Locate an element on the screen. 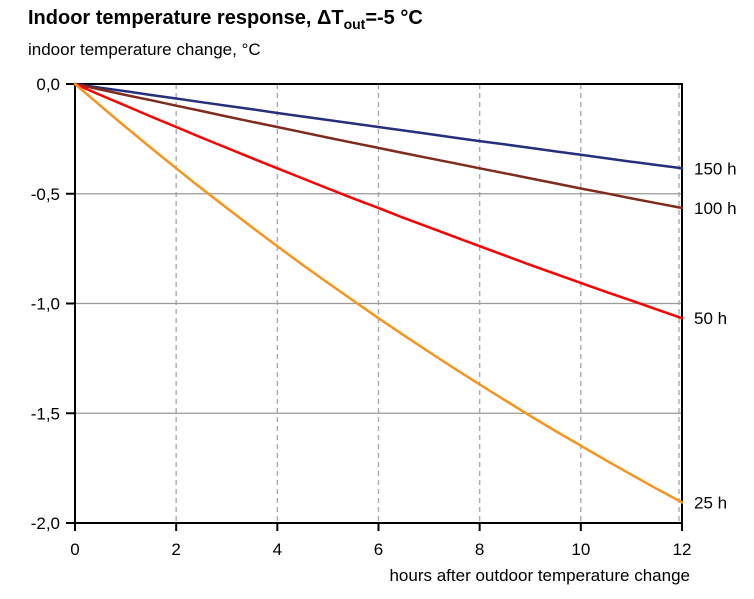 This screenshot has width=754, height=599. x-tick-label: 10 is located at coordinates (580, 549).